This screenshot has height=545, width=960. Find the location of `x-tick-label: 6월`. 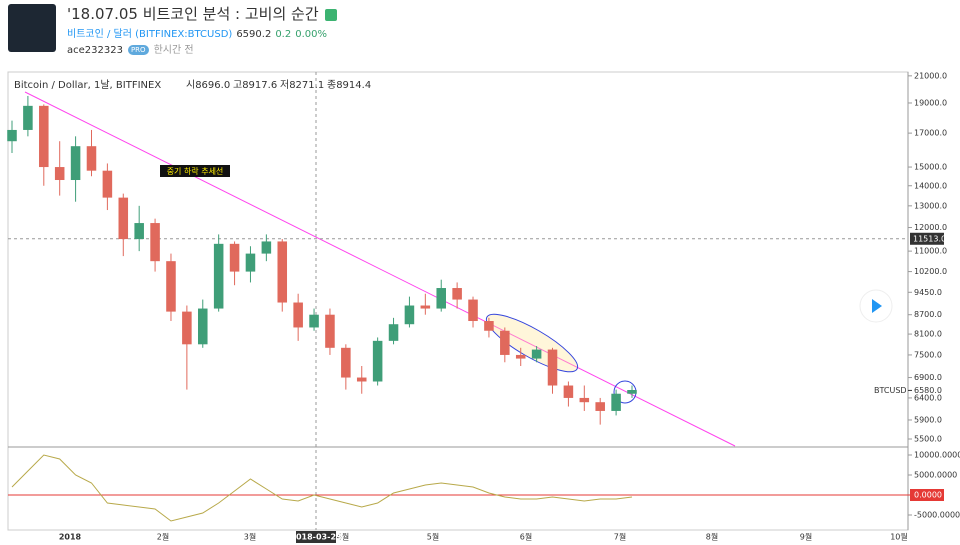

x-tick-label: 6월 is located at coordinates (526, 537).